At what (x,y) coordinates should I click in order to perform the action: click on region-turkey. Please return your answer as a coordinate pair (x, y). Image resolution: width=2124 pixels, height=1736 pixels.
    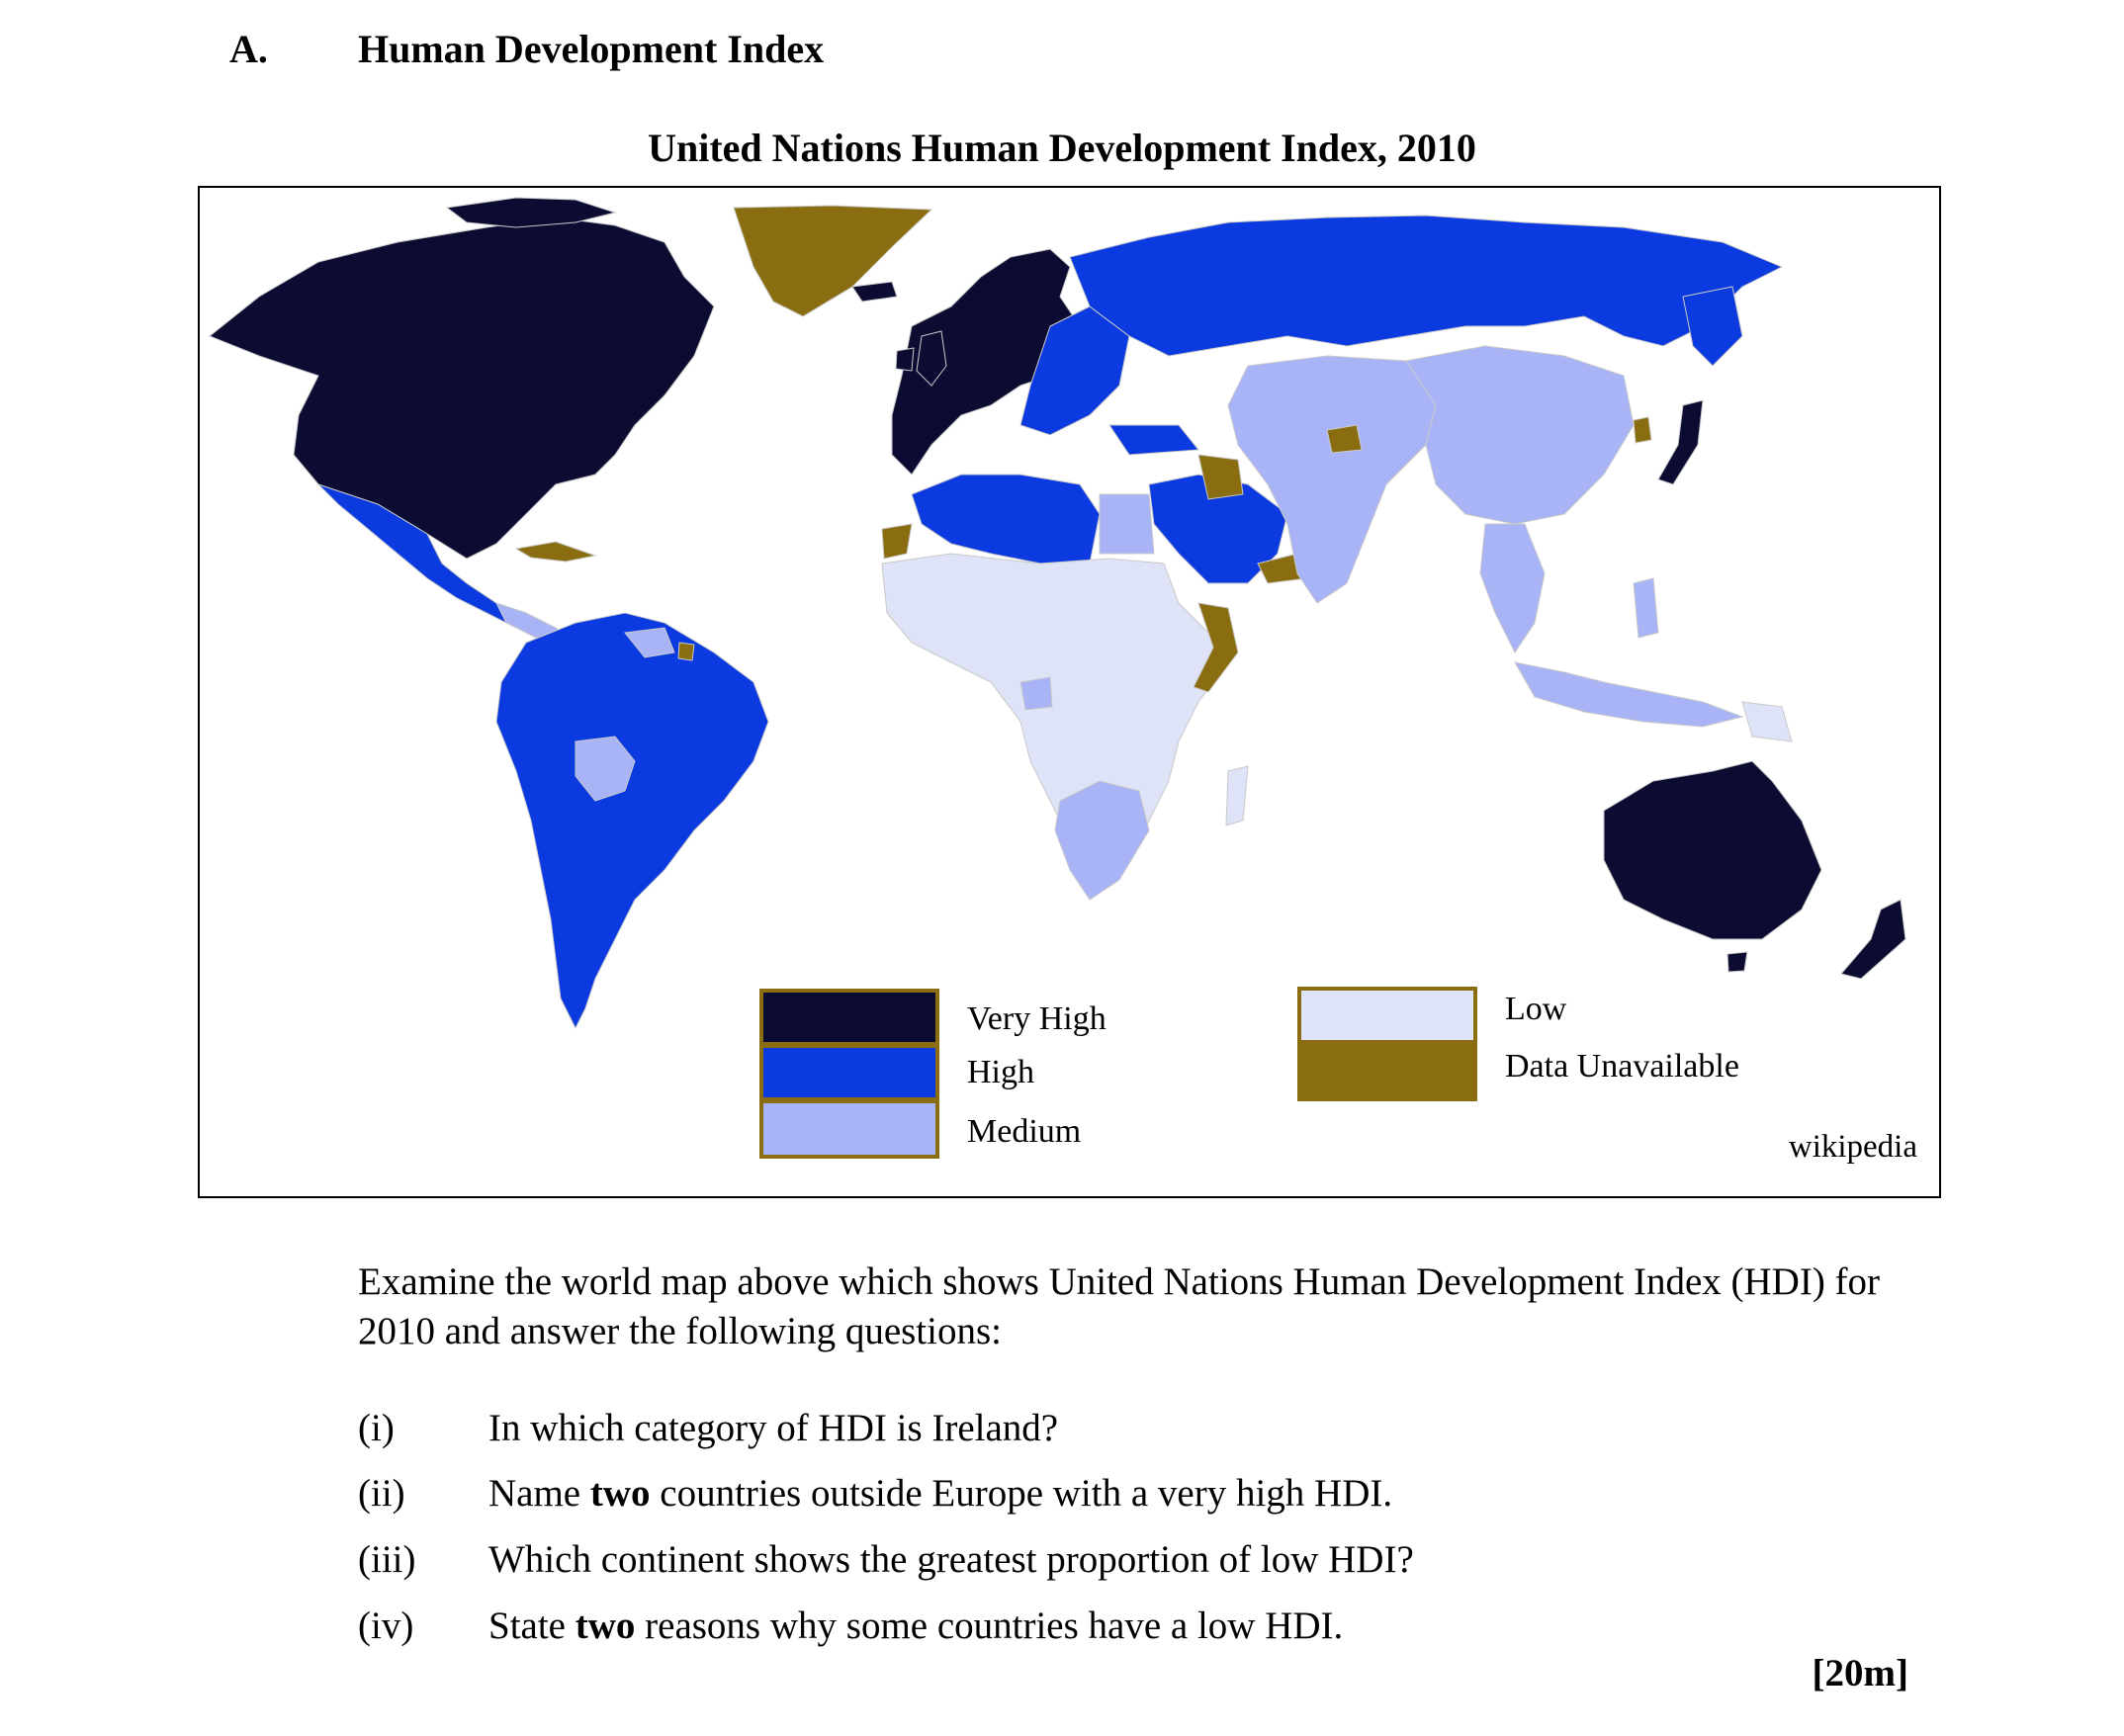
    Looking at the image, I should click on (1153, 440).